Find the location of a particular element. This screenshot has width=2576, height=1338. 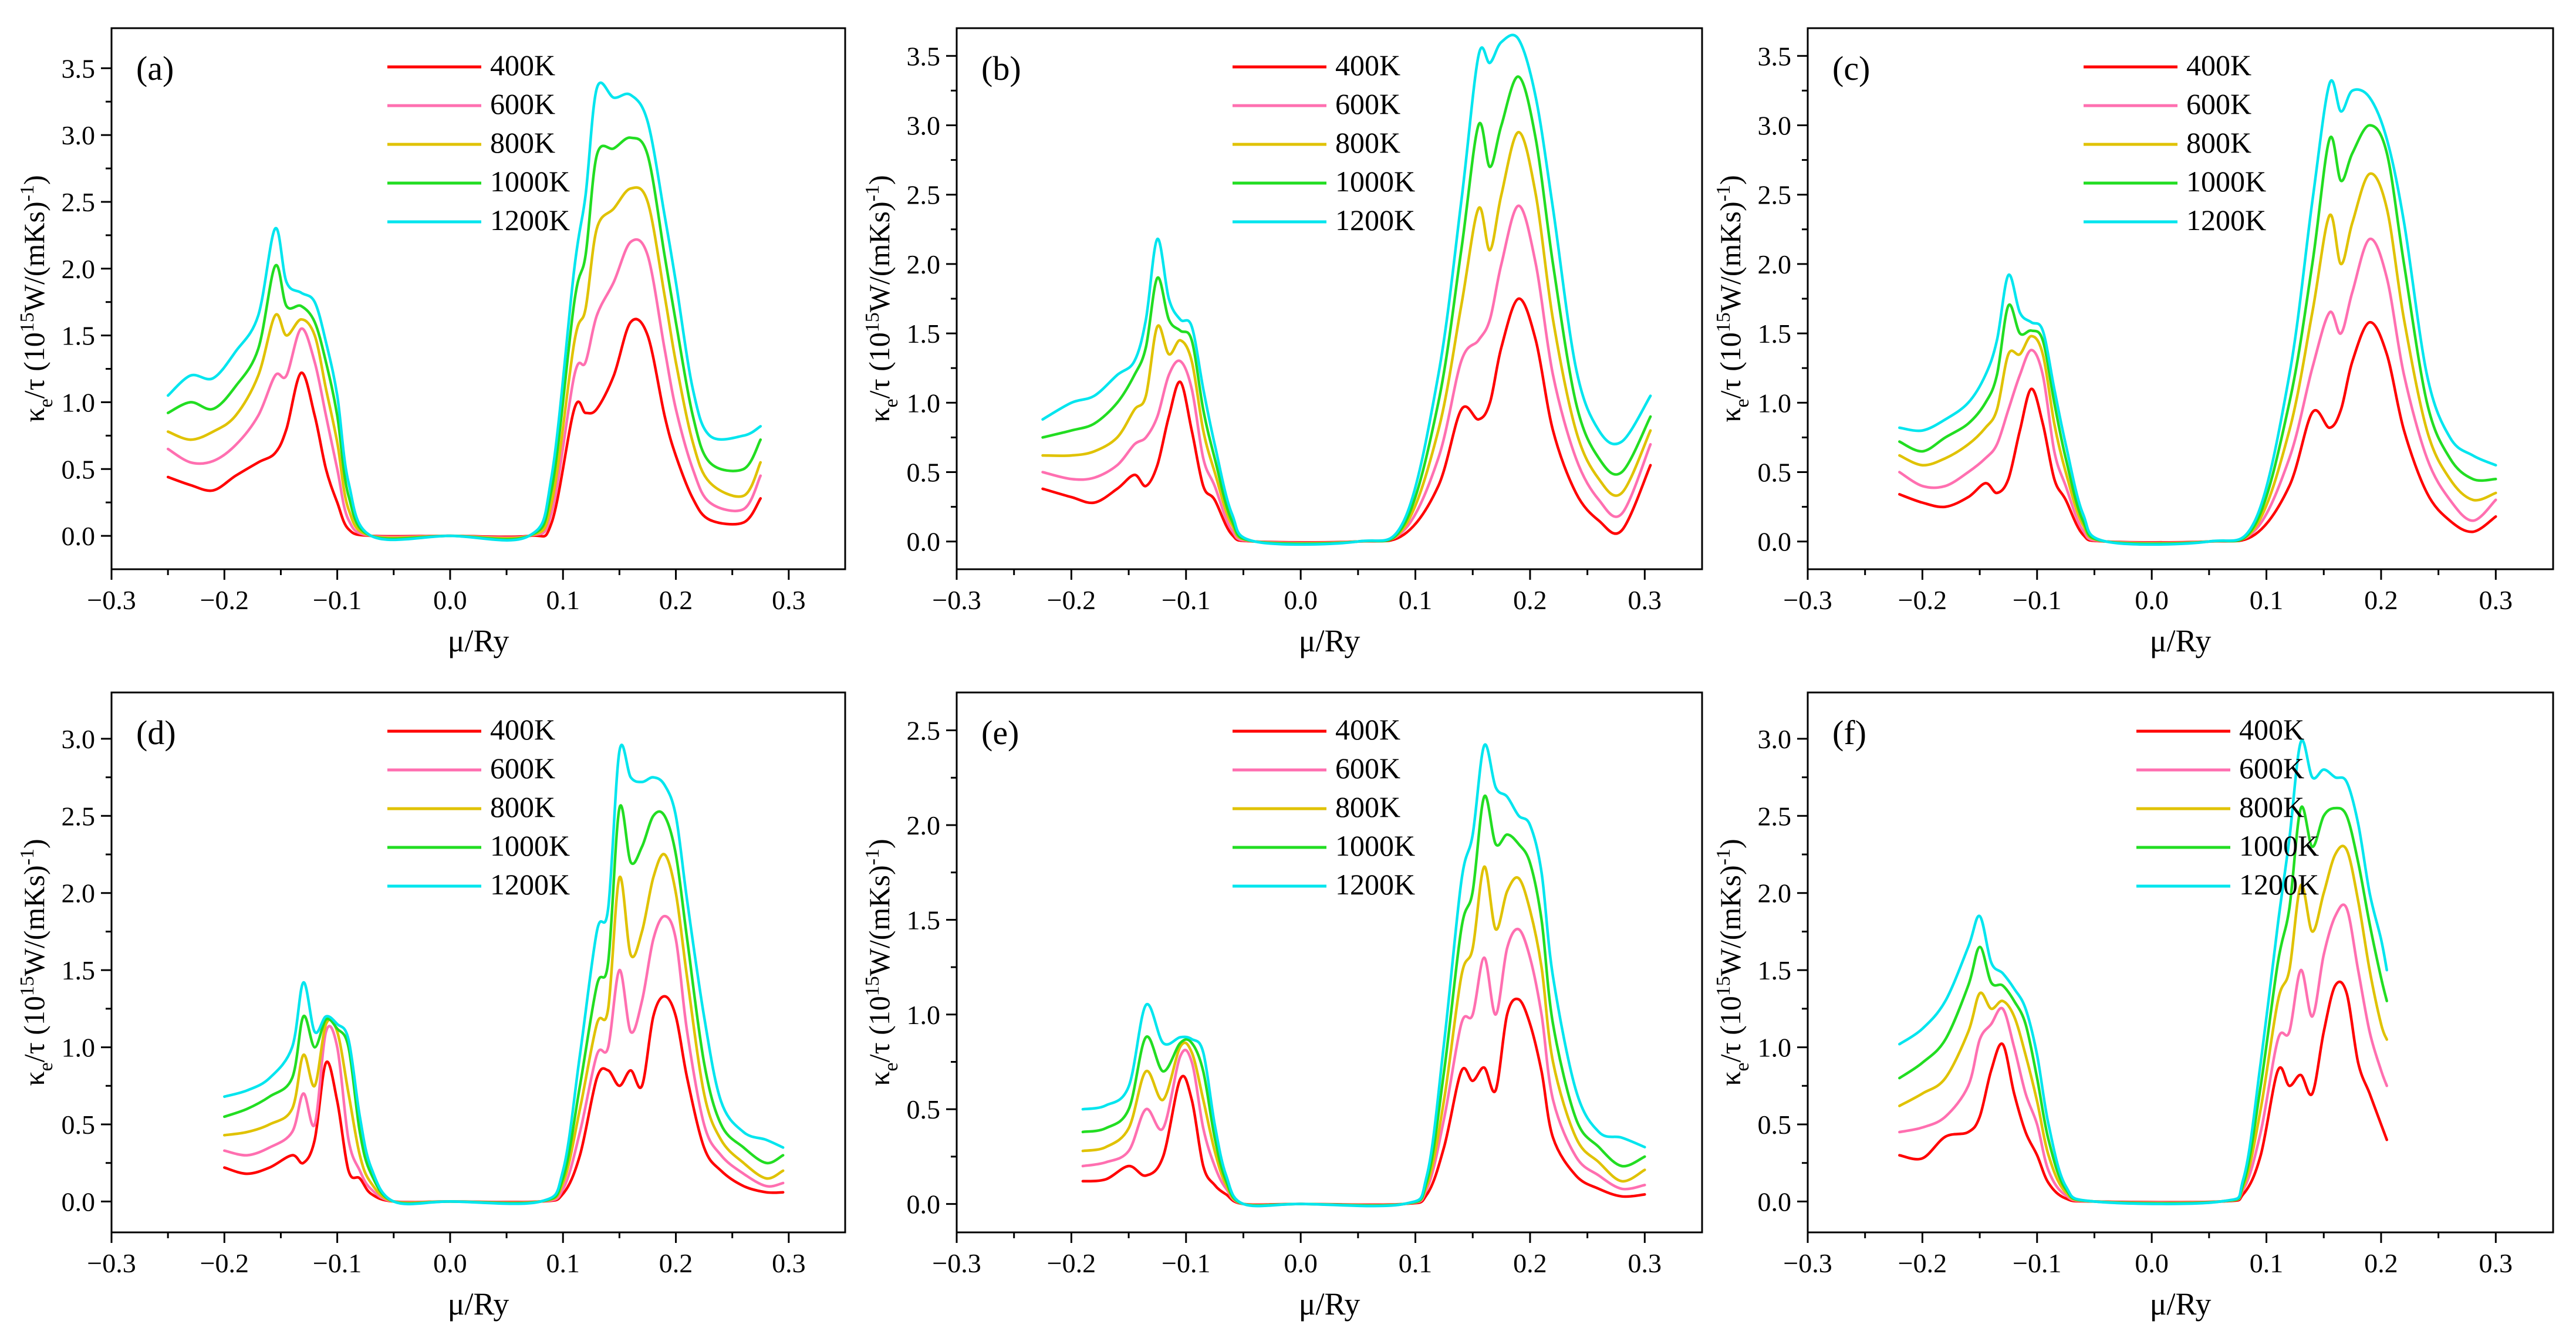

panel-label: (b) is located at coordinates (1001, 68).